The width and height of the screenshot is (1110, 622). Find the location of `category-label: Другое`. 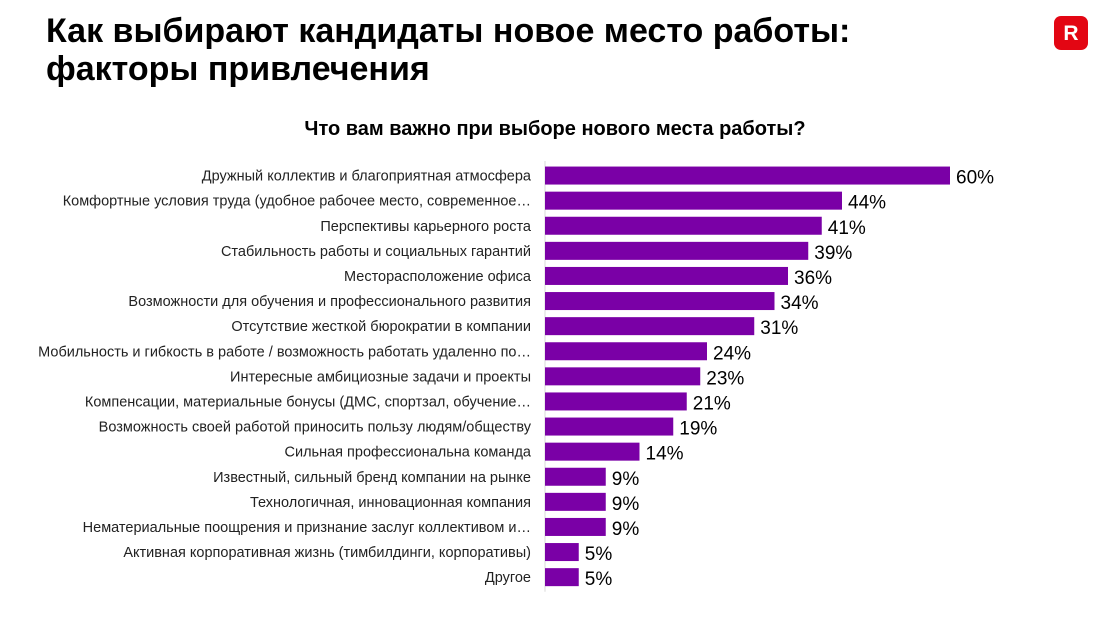

category-label: Другое is located at coordinates (508, 578).